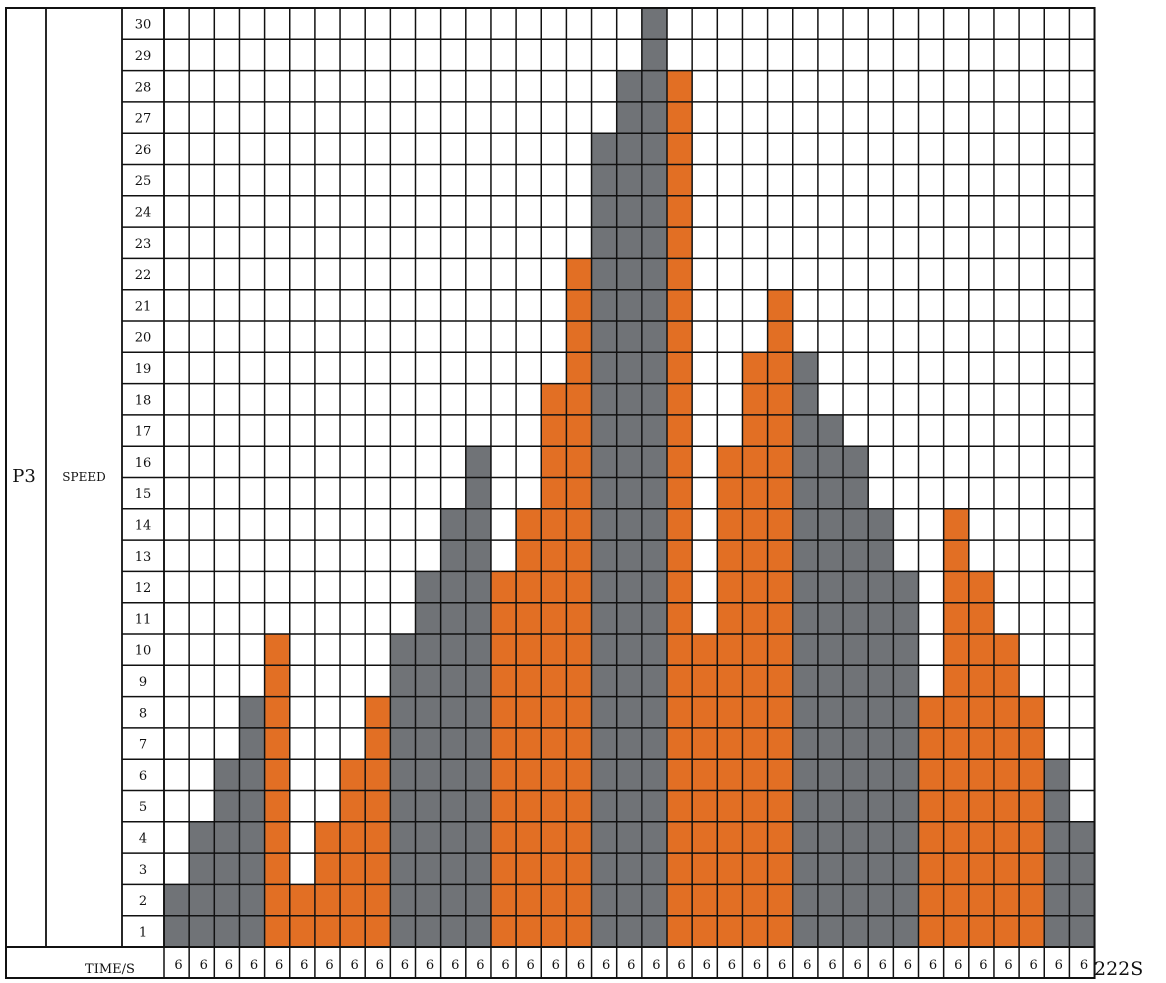 The height and width of the screenshot is (983, 1166). I want to click on y-tick-label: 8, so click(143, 713).